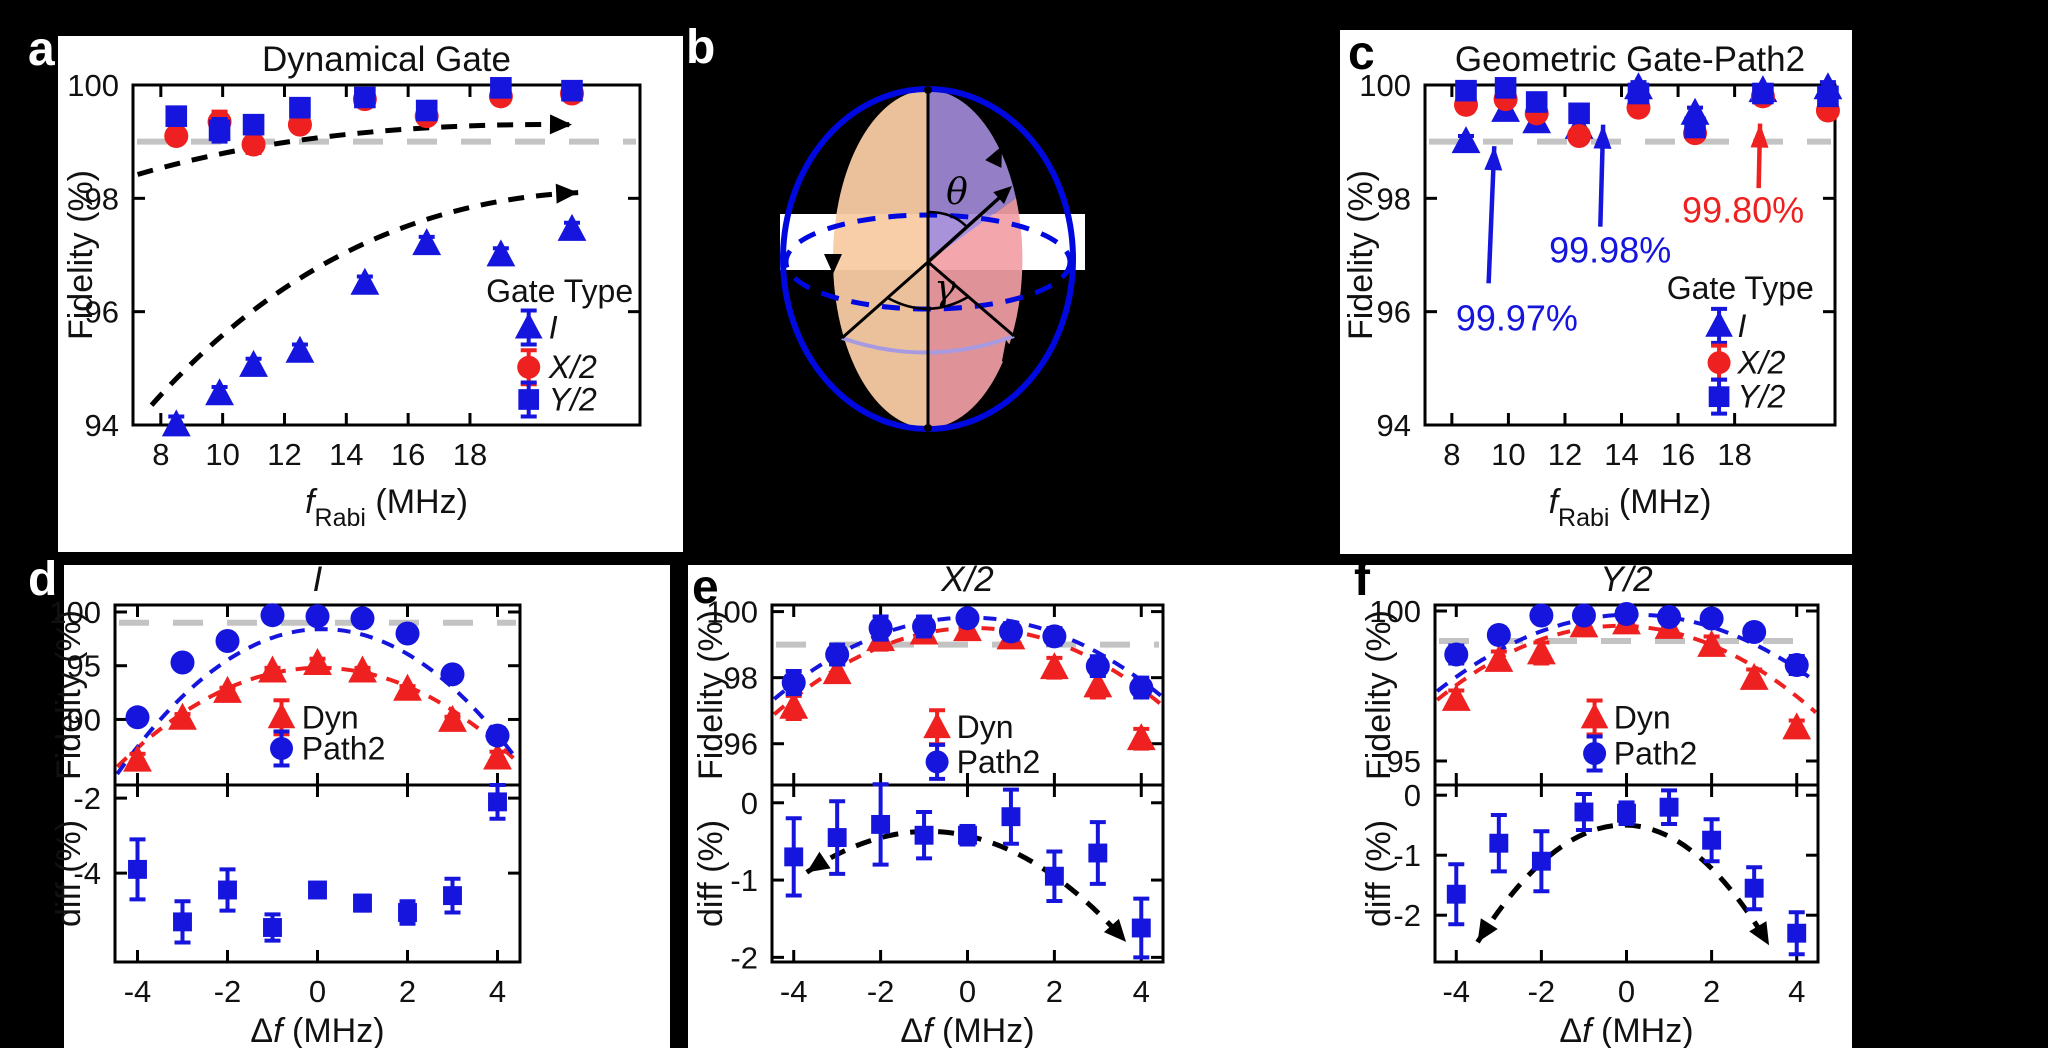 Image resolution: width=2048 pixels, height=1048 pixels. I want to click on x-axis-label: fRabi (MHz), so click(1630, 507).